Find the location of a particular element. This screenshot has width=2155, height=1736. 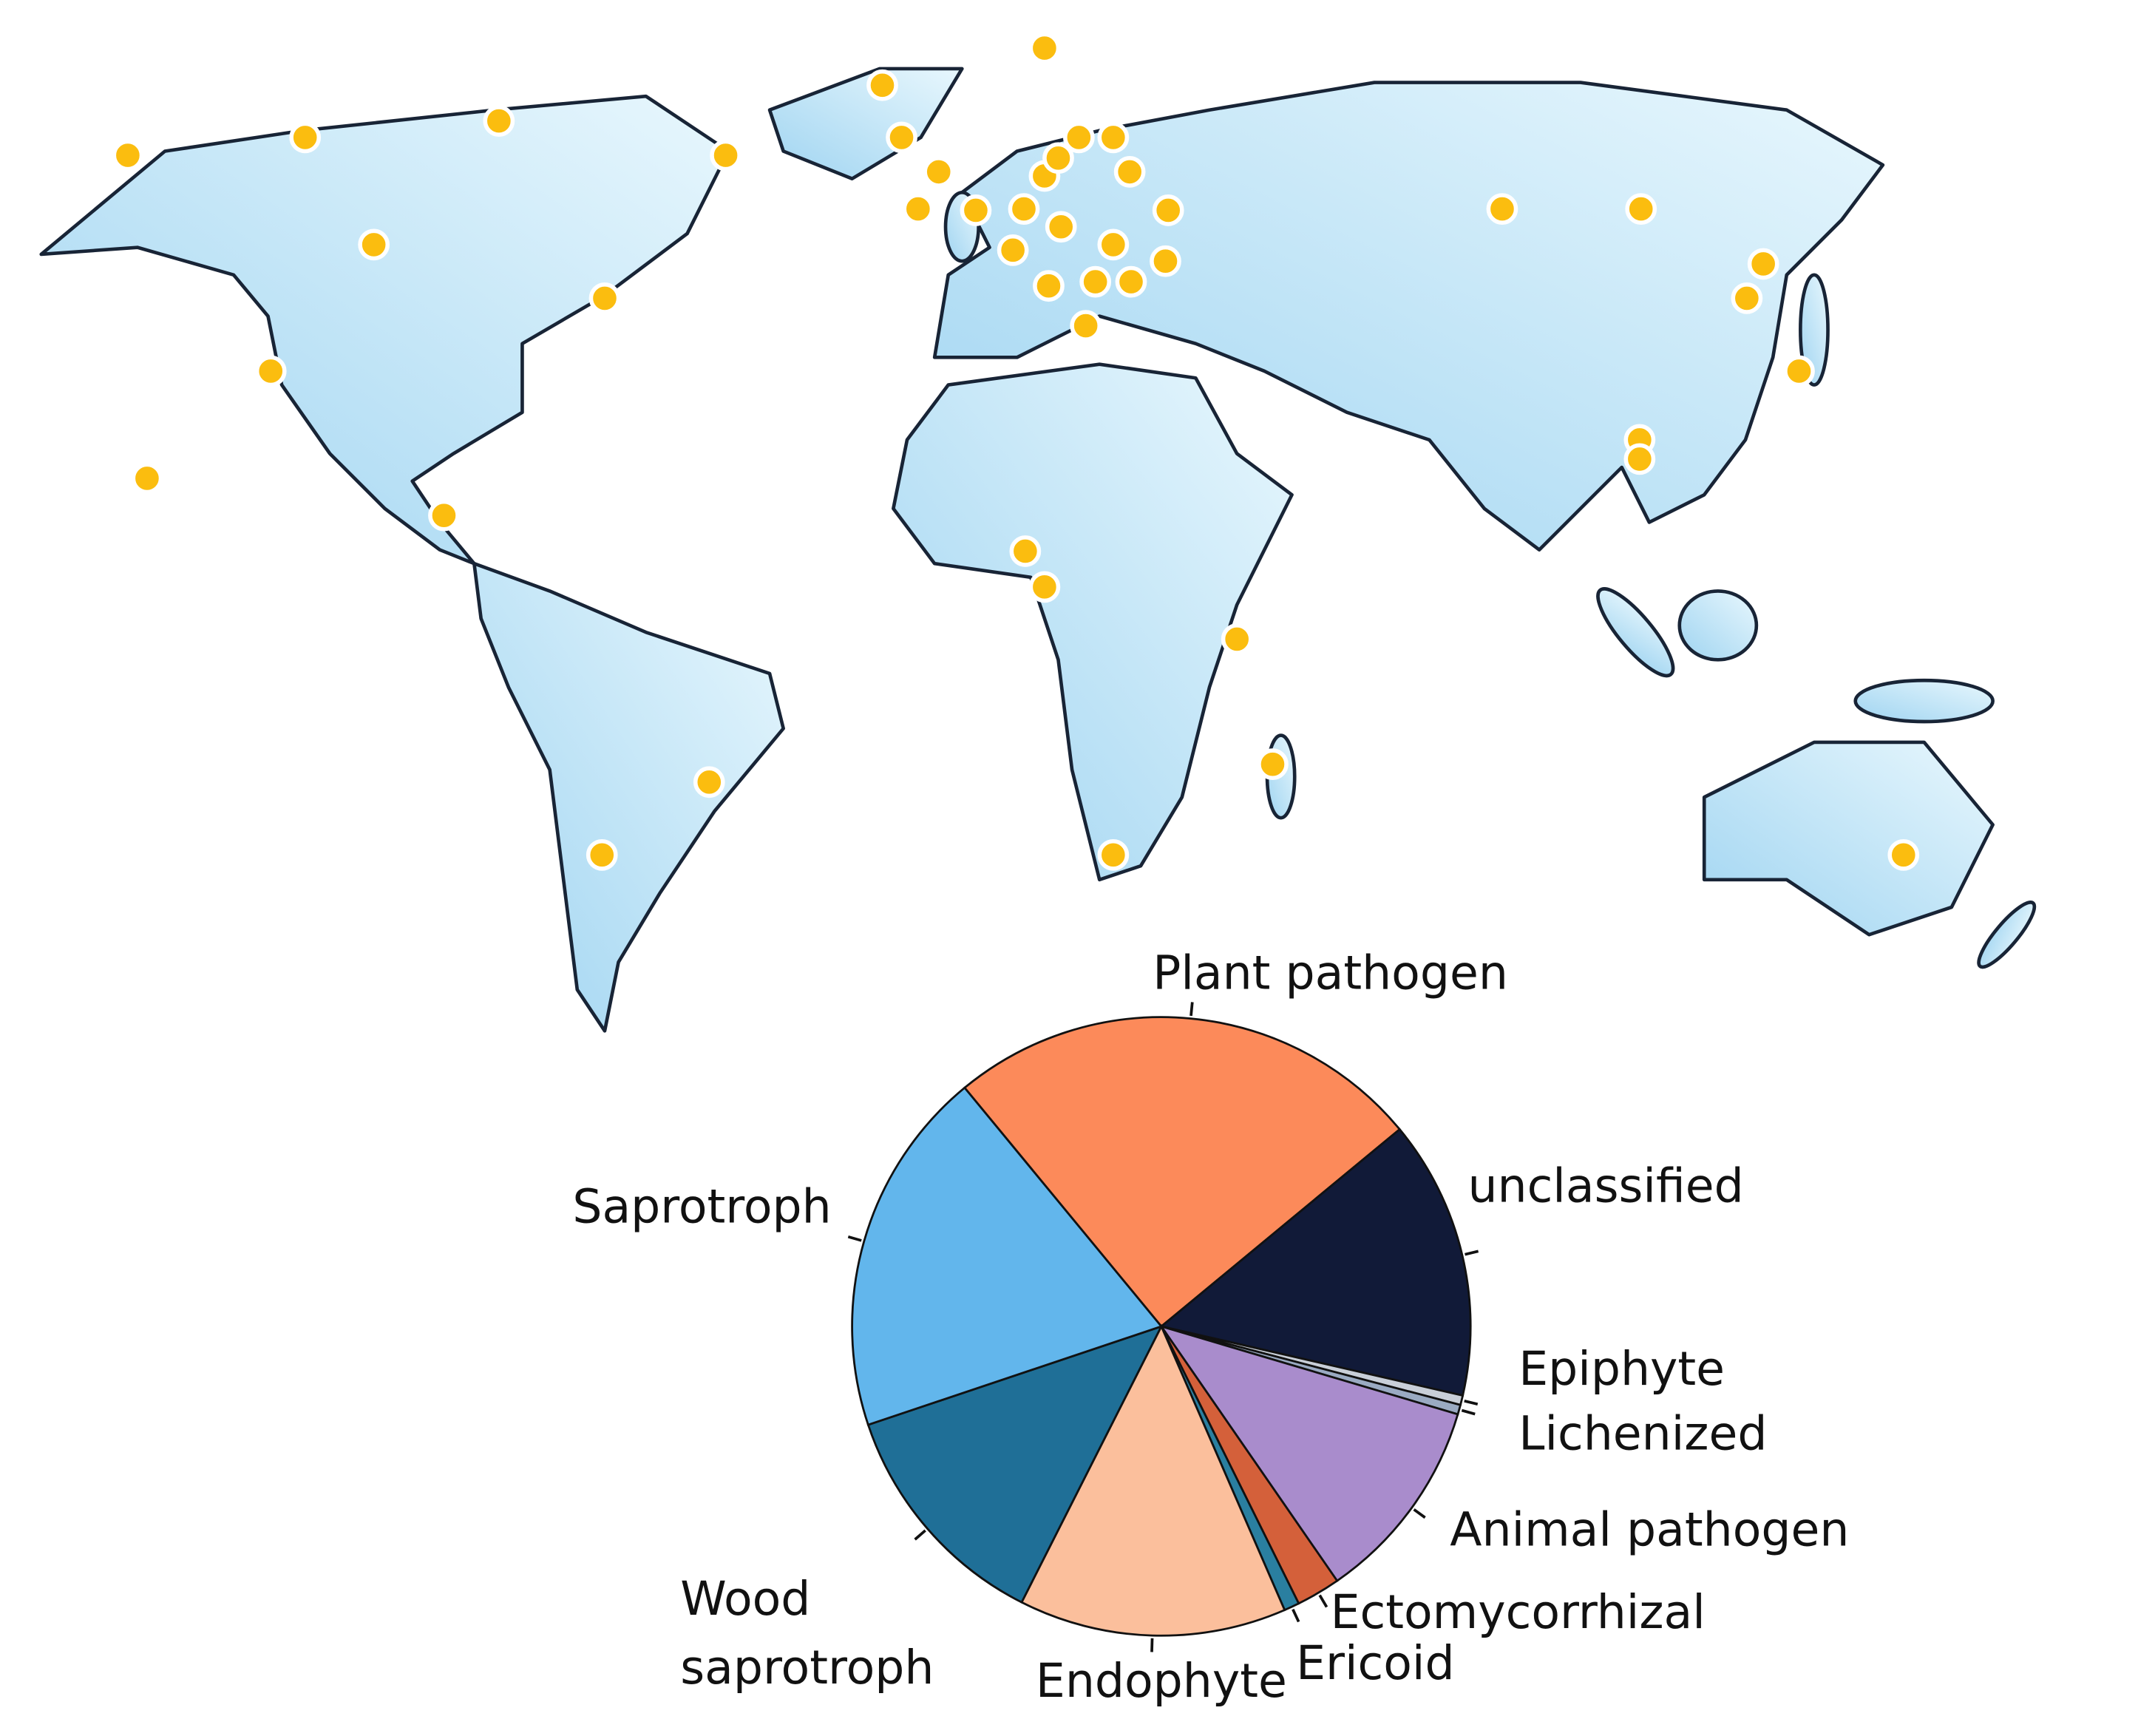

slice-label: unclassified is located at coordinates (1605, 1186).